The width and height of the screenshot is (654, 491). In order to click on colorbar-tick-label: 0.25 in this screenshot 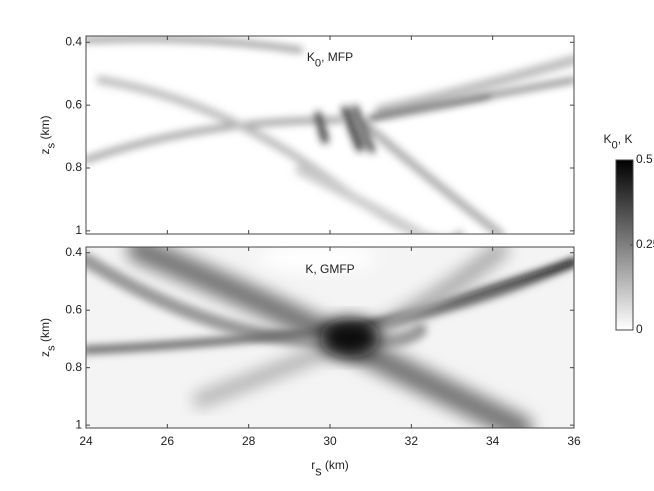, I will do `click(645, 244)`.